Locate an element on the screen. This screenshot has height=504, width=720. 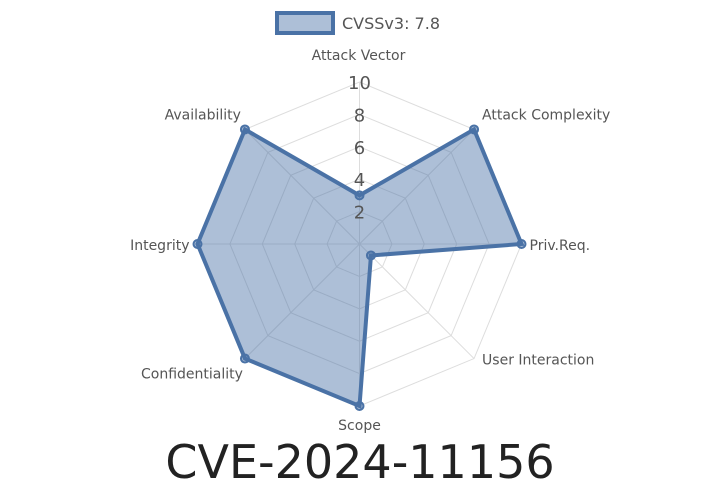
tick-label: 10 is located at coordinates (359, 83).